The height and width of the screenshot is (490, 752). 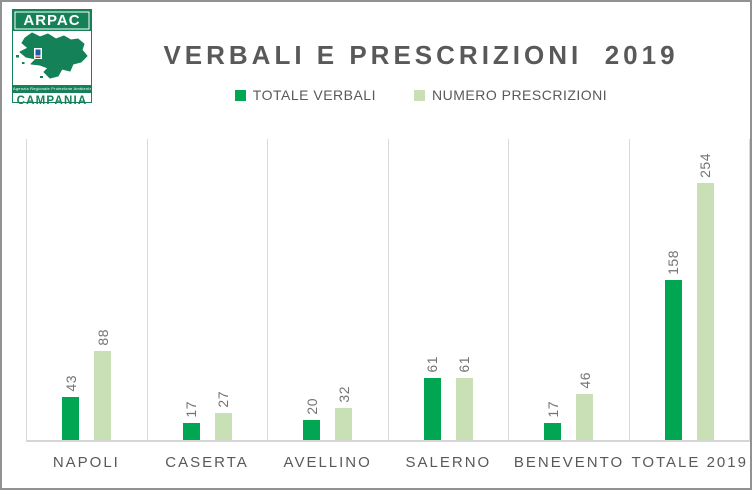 I want to click on bar-value-label: 43, so click(x=70, y=383).